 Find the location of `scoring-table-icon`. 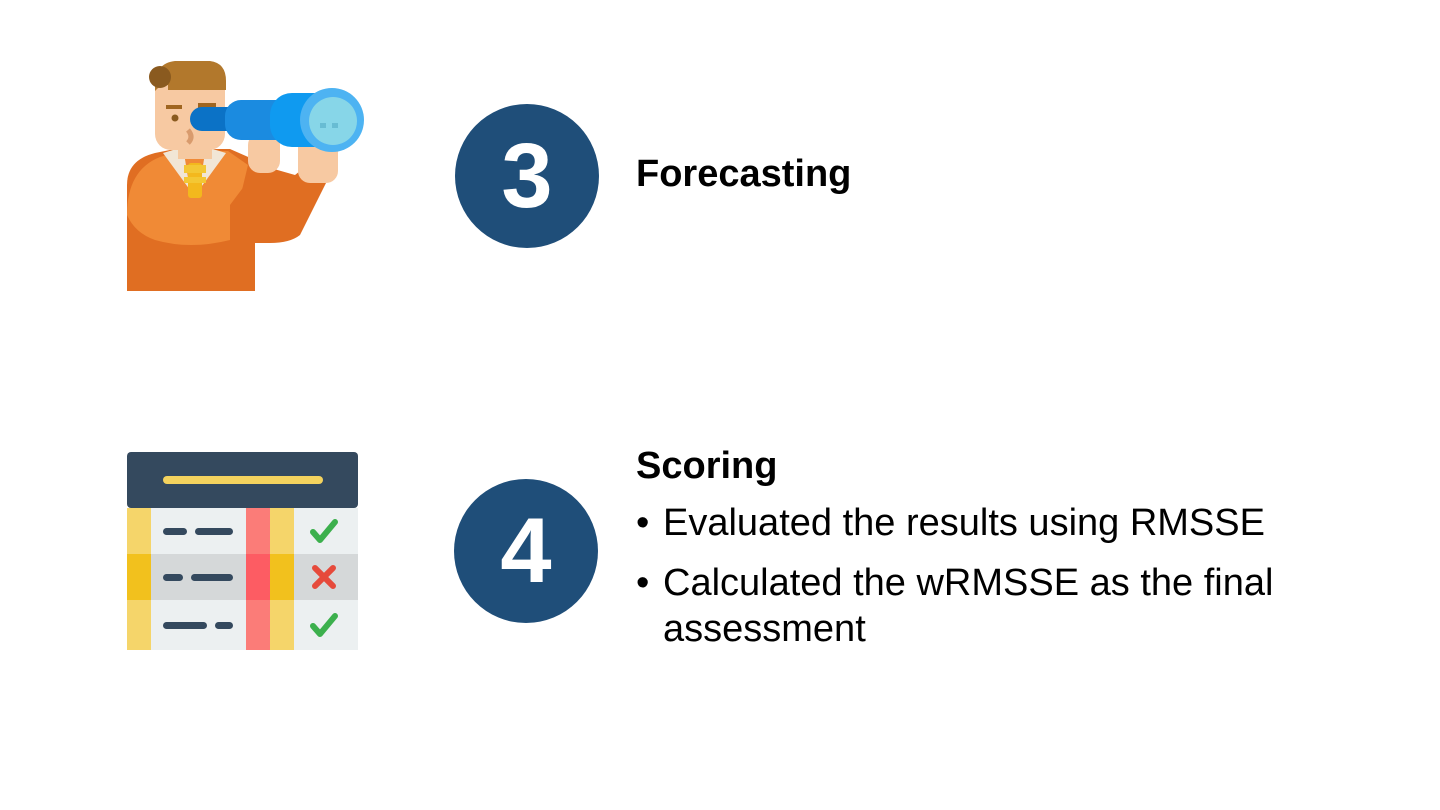

scoring-table-icon is located at coordinates (243, 551).